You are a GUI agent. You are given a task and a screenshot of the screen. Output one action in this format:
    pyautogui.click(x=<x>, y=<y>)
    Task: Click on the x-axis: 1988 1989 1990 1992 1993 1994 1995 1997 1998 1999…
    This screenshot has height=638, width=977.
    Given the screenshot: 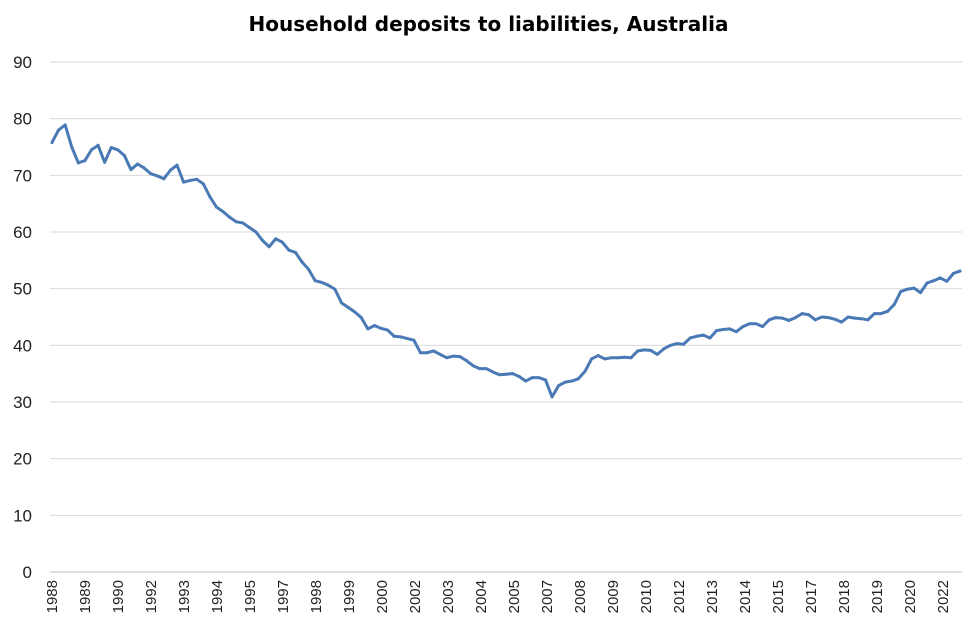 What is the action you would take?
    pyautogui.click(x=503, y=592)
    